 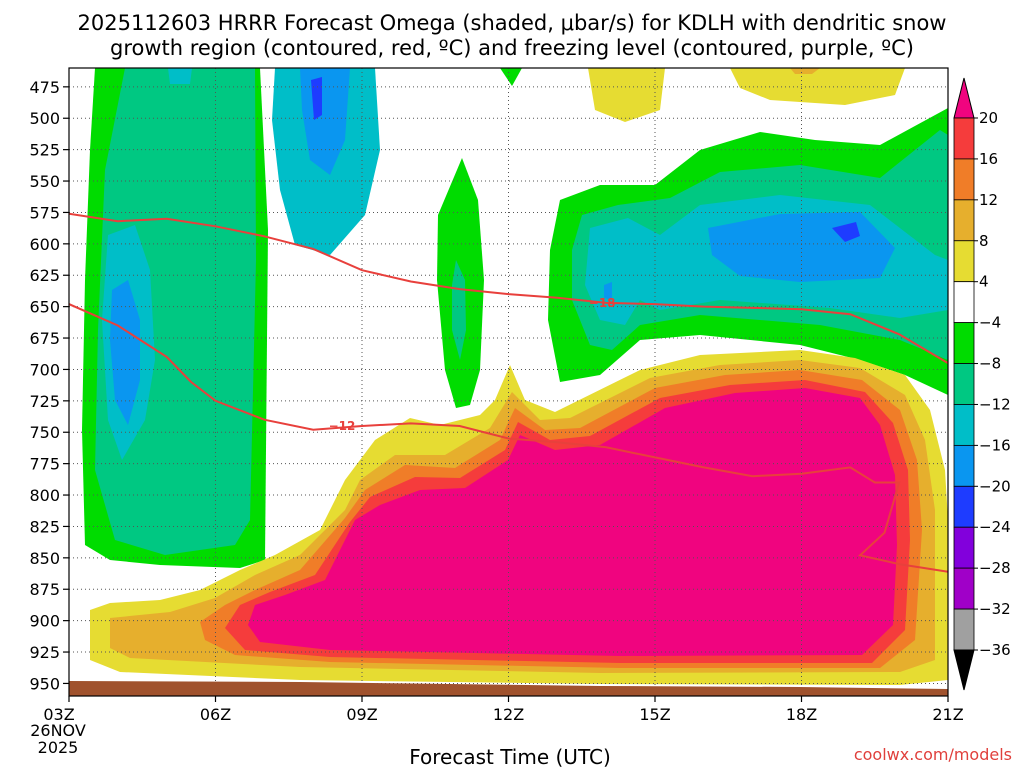 What do you see at coordinates (988, 200) in the screenshot?
I see `colorbar-label-12: 12` at bounding box center [988, 200].